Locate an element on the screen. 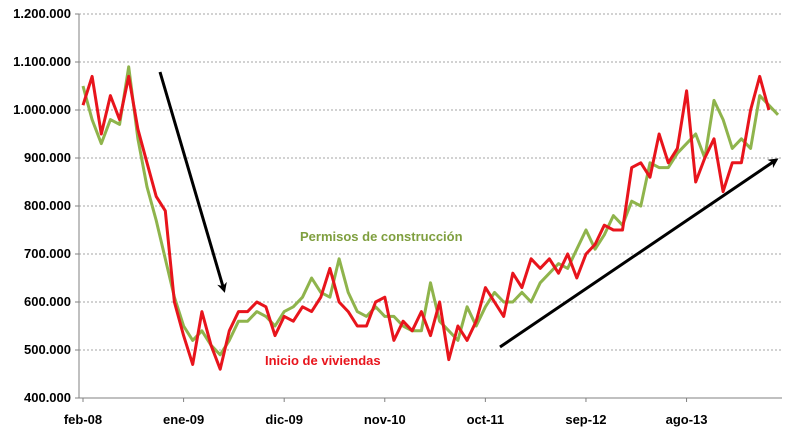 This screenshot has height=432, width=790. y-tick-label: 900.000 is located at coordinates (47, 157).